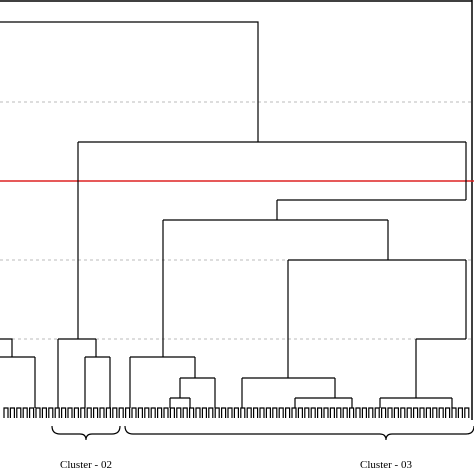 The image size is (474, 474). Describe the element at coordinates (386, 465) in the screenshot. I see `cluster-label: Cluster - 03` at that location.